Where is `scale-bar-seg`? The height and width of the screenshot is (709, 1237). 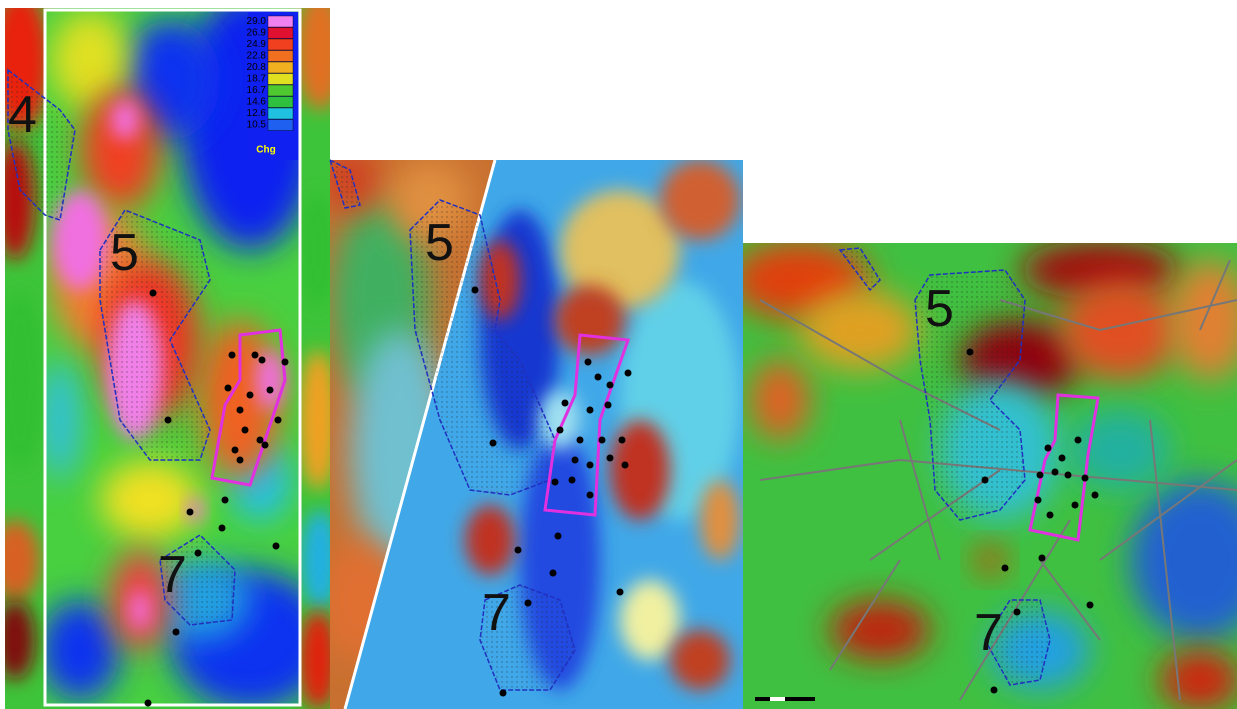 scale-bar-seg is located at coordinates (777, 699).